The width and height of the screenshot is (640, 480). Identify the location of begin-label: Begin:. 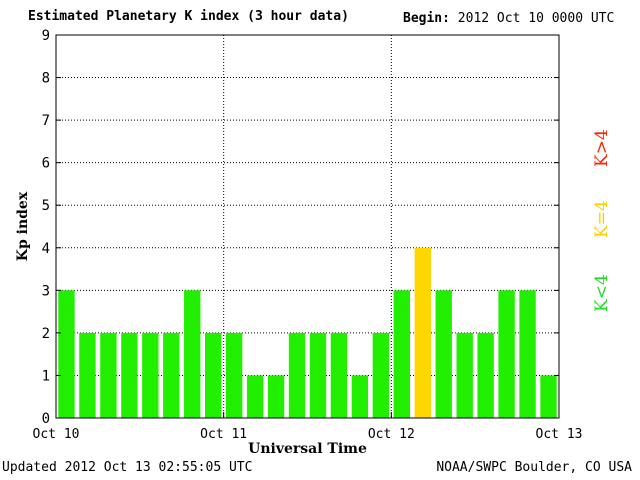
(426, 18).